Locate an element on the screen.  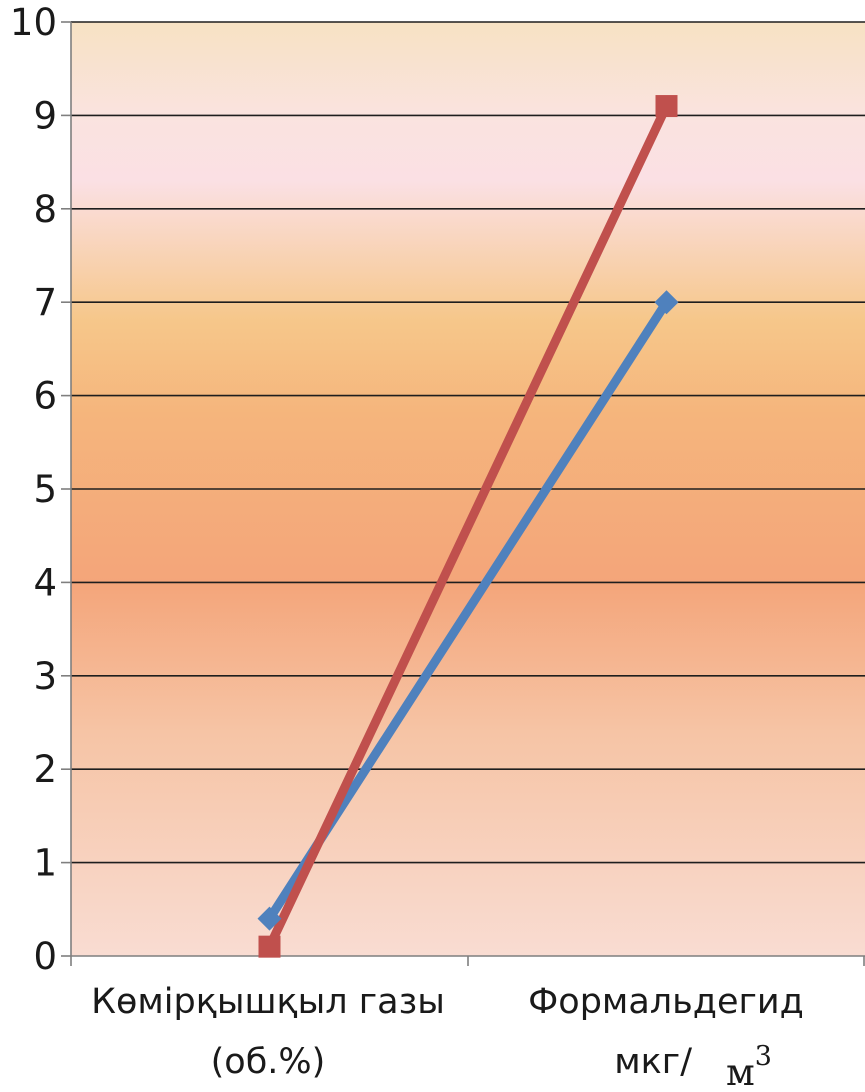
category-label-1-line-1: Формальдегид is located at coordinates (666, 1002).